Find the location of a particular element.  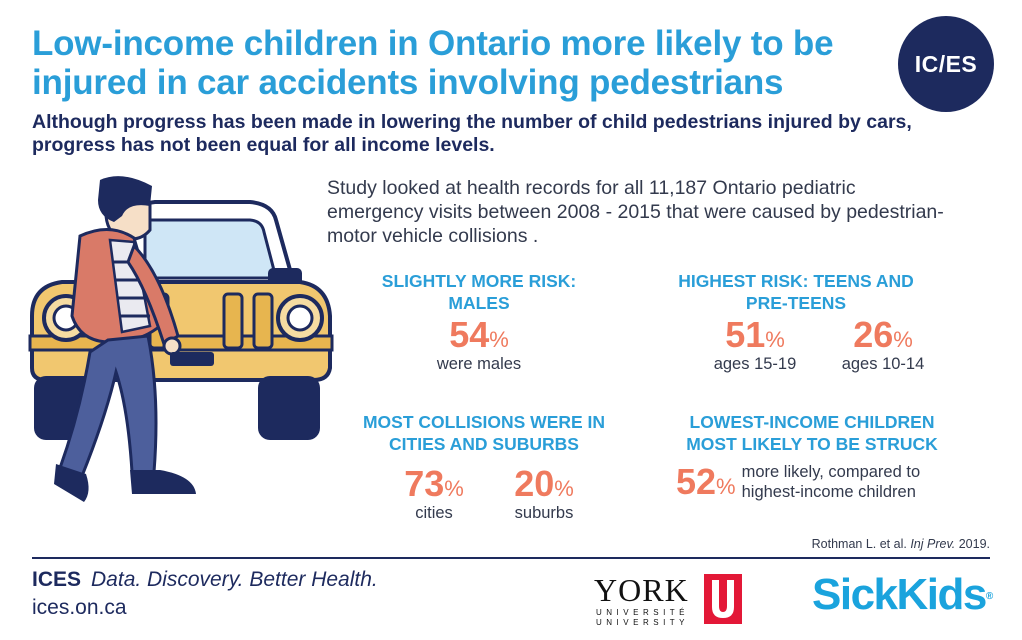

footer-brand-name: ICES is located at coordinates (57, 579).